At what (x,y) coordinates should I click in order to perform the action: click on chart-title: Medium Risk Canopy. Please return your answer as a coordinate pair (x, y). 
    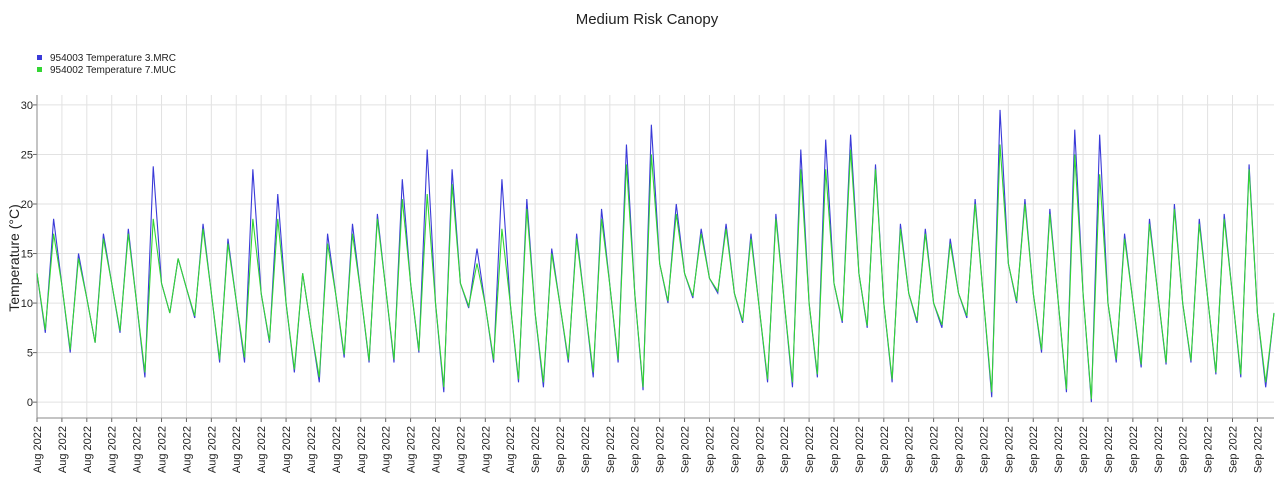
    Looking at the image, I should click on (647, 19).